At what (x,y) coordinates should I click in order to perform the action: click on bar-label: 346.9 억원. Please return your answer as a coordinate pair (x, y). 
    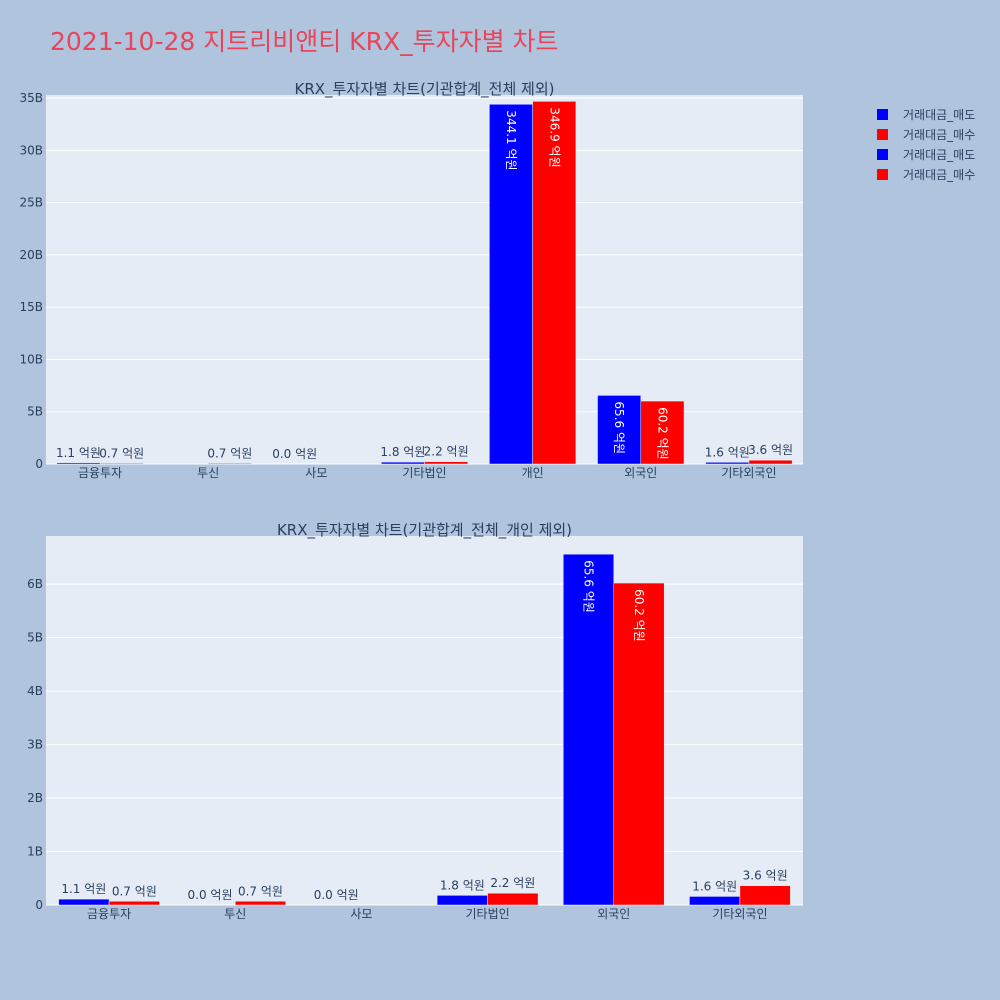
    Looking at the image, I should click on (554, 137).